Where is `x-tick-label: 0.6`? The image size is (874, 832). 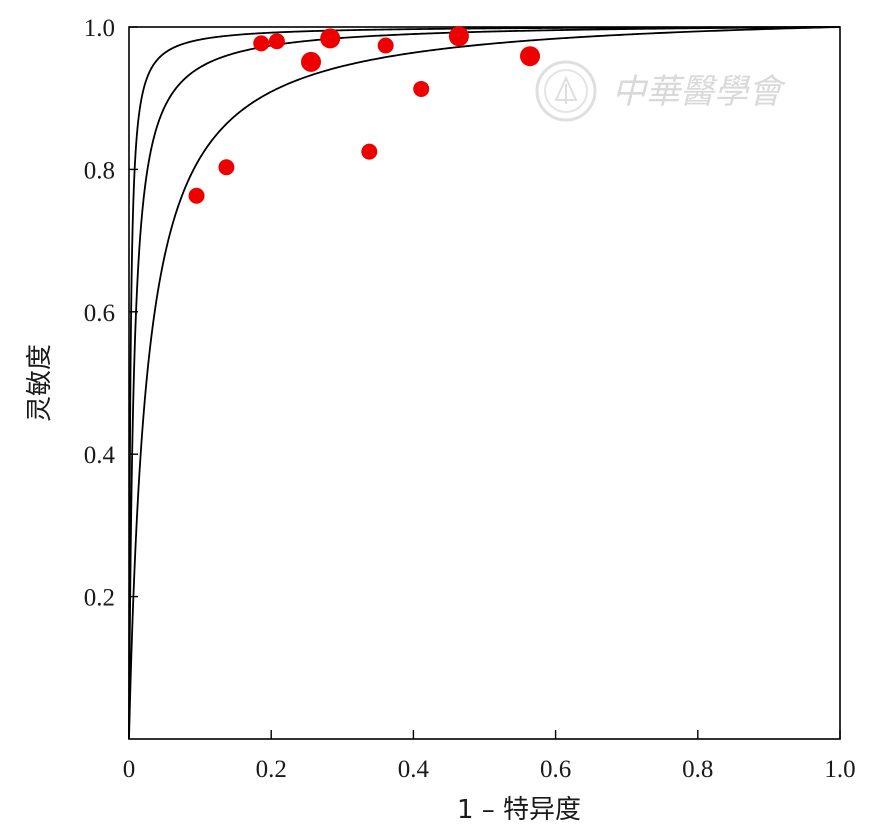
x-tick-label: 0.6 is located at coordinates (555, 769).